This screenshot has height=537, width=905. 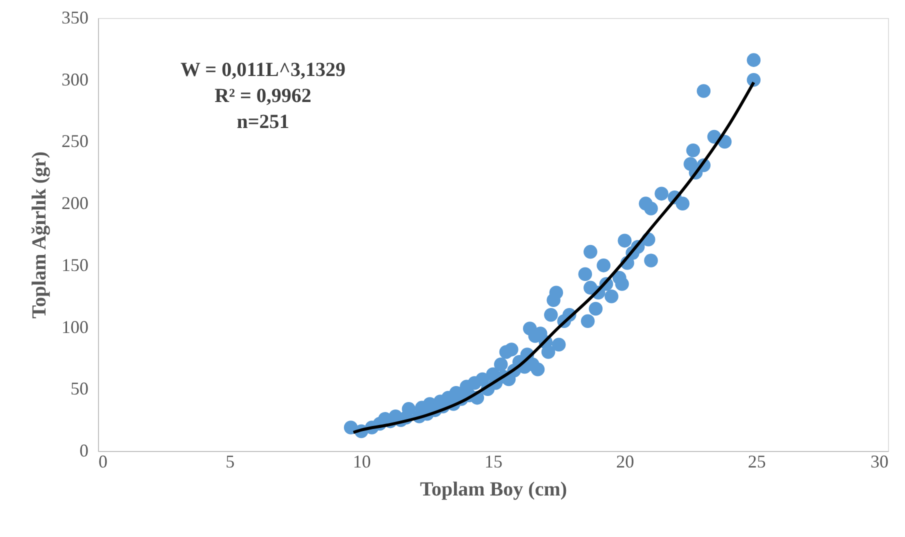 What do you see at coordinates (757, 462) in the screenshot?
I see `x-tick-label: 25` at bounding box center [757, 462].